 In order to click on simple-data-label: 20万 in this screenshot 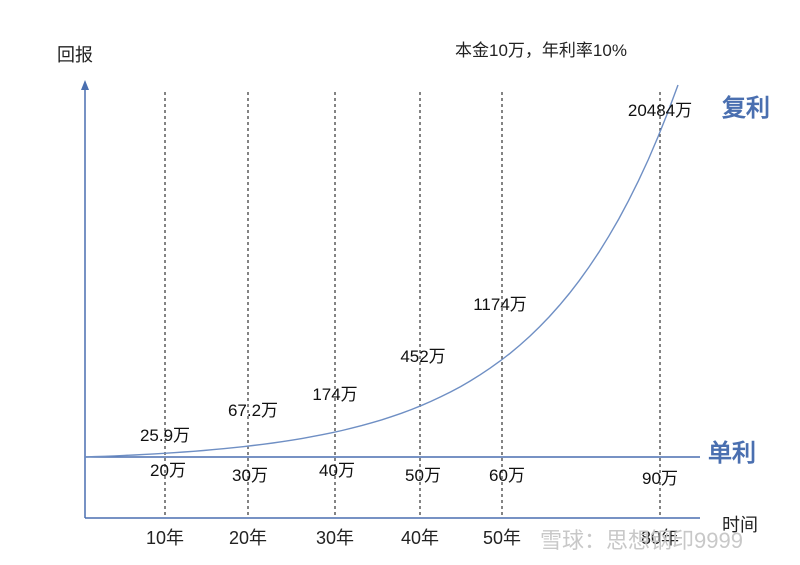, I will do `click(168, 470)`.